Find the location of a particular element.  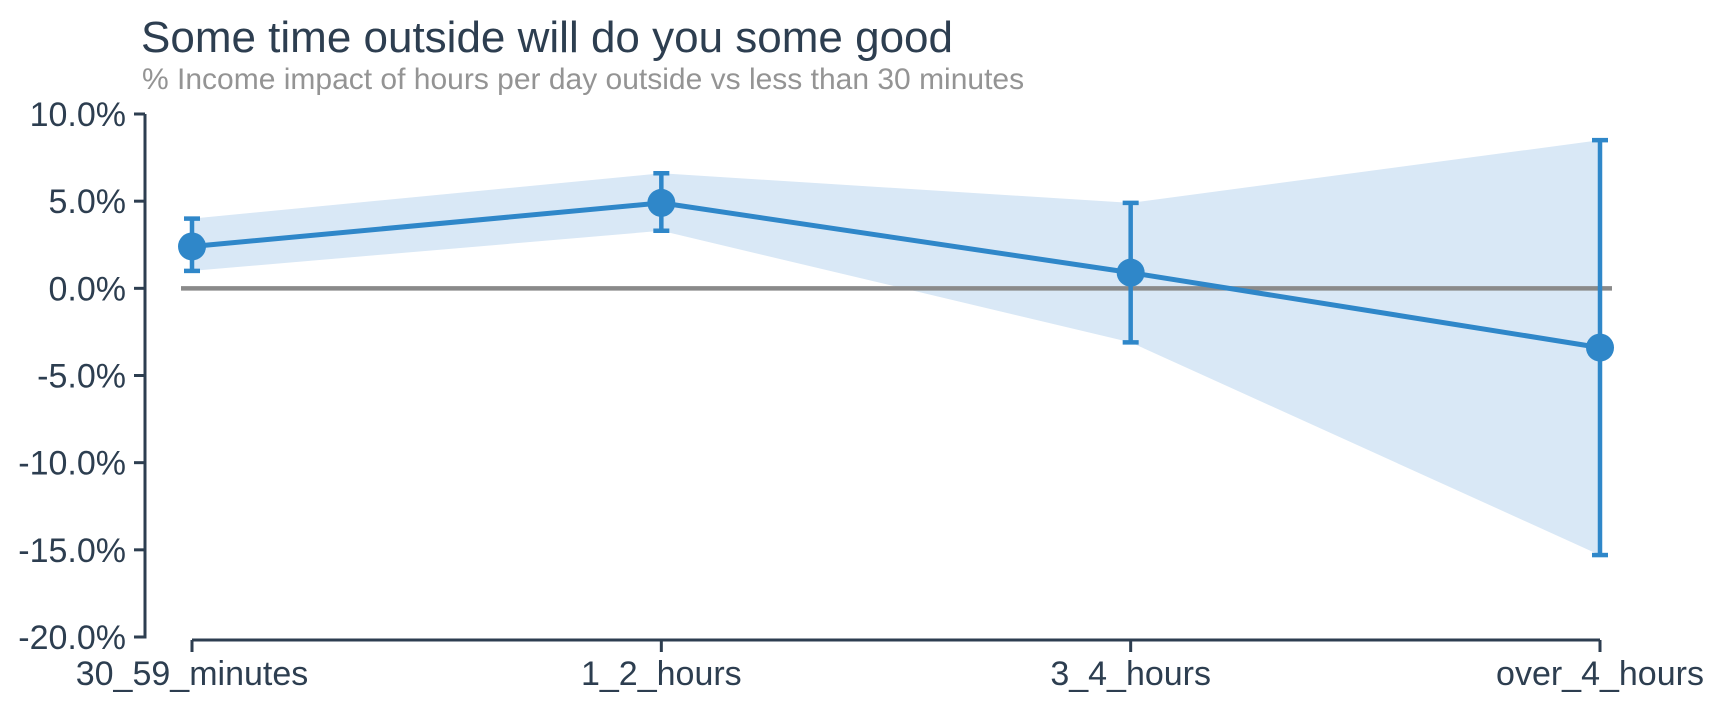

y-tick-label: -5.0% is located at coordinates (81, 377).